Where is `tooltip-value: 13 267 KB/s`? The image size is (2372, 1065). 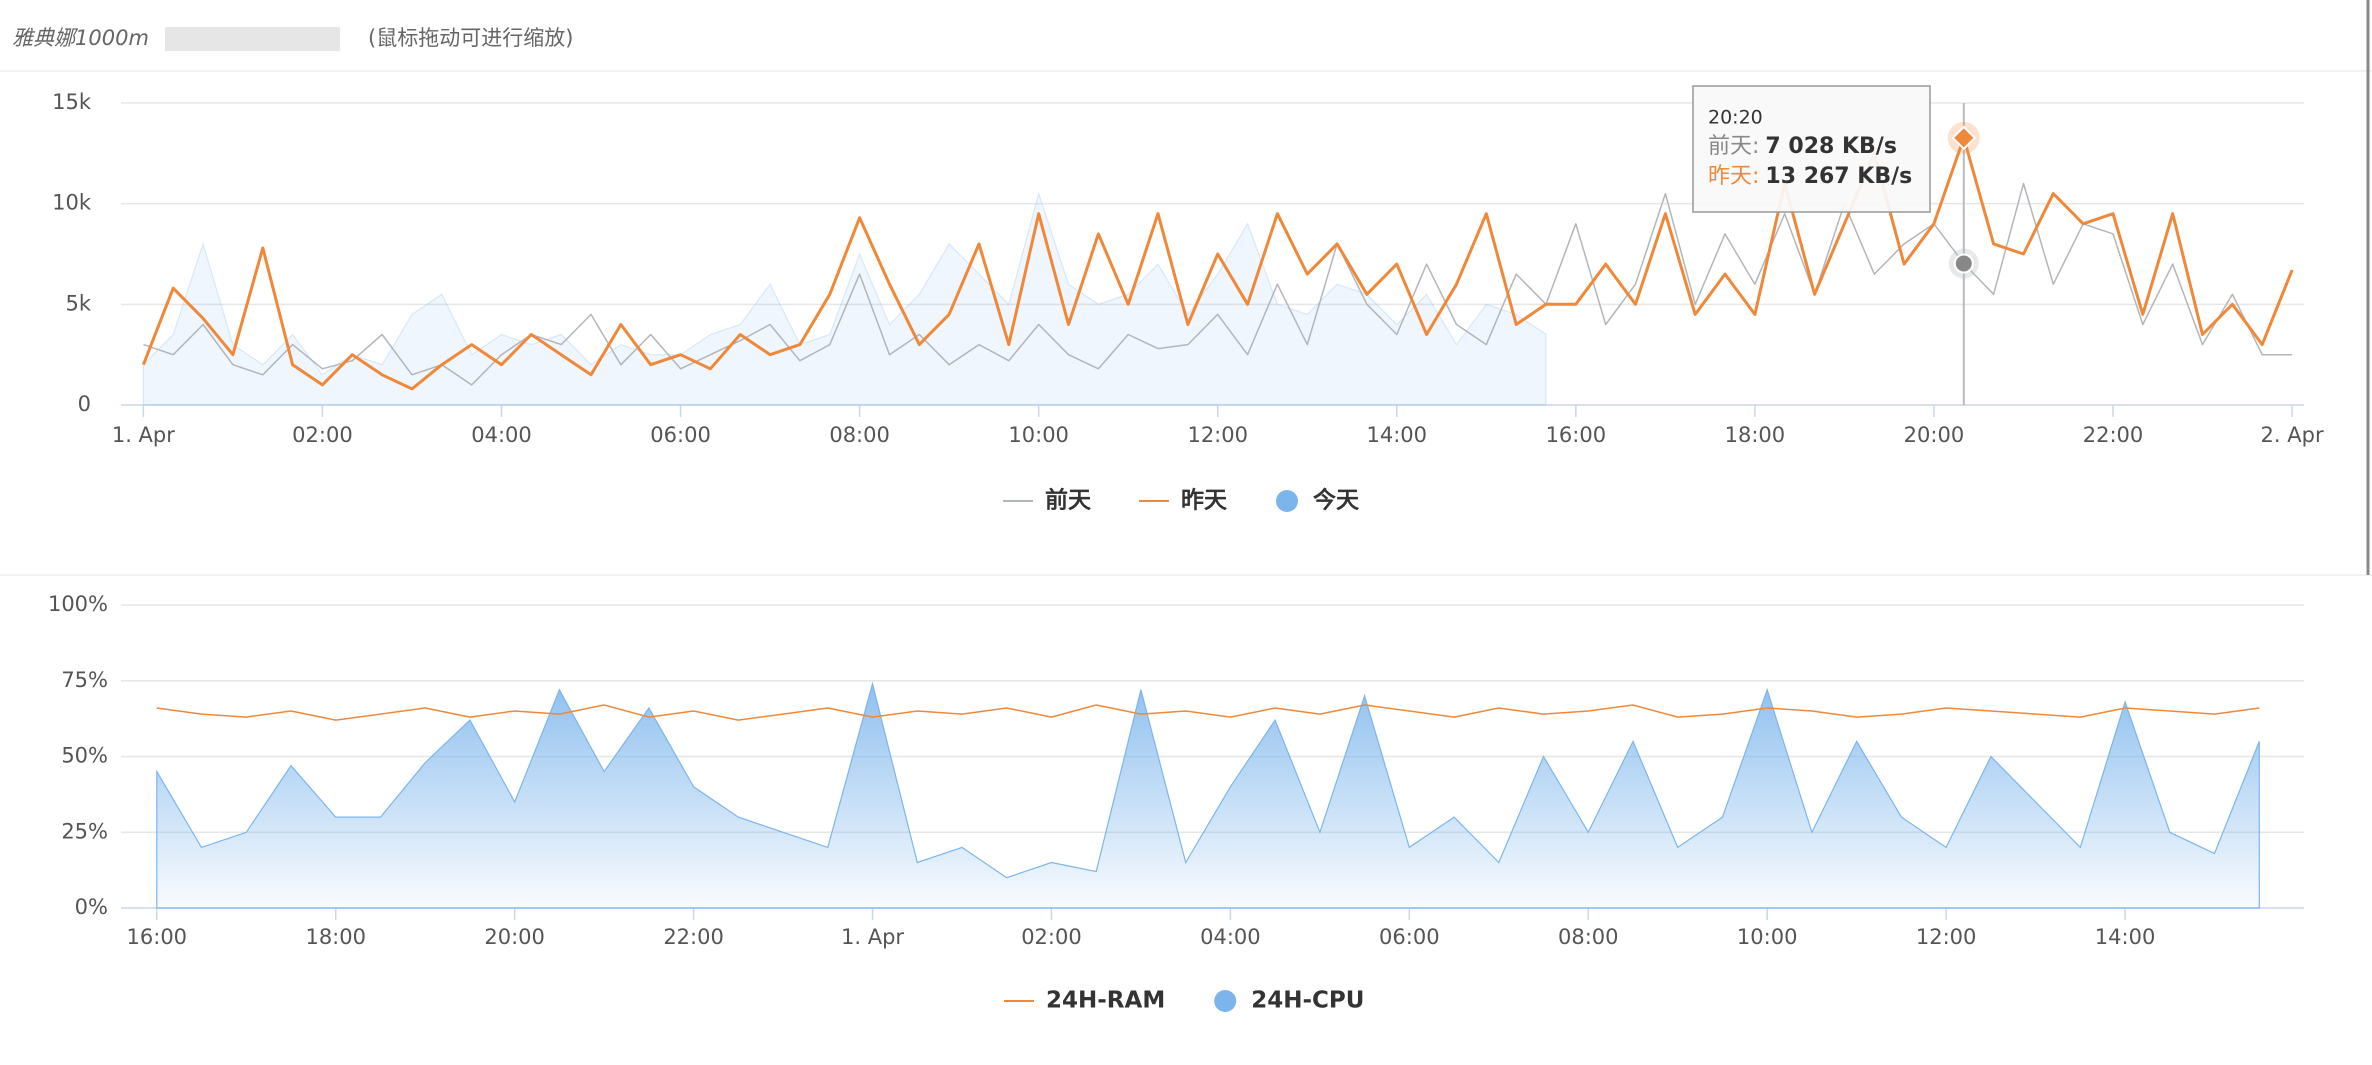
tooltip-value: 13 267 KB/s is located at coordinates (1838, 176).